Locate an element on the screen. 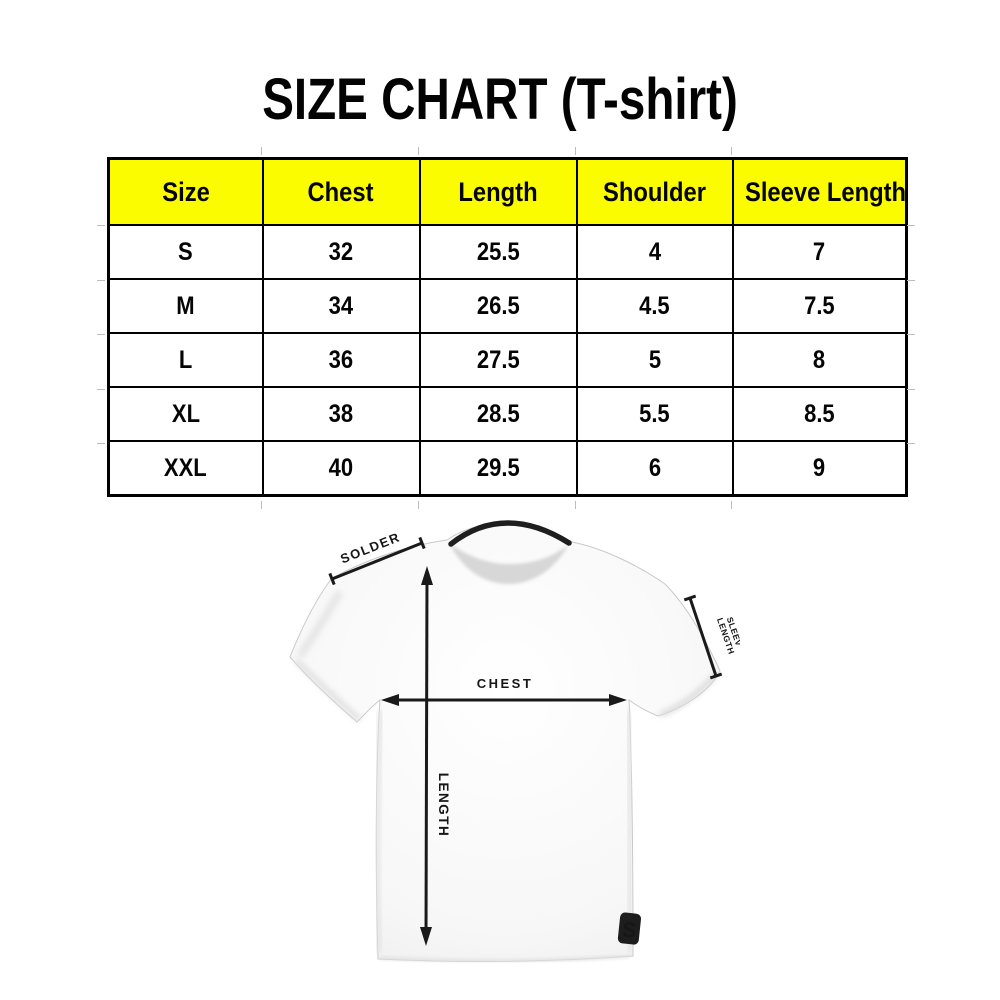 This screenshot has height=1000, width=1000. table-row-l: L 36 27.5 5 8 is located at coordinates (507, 360).